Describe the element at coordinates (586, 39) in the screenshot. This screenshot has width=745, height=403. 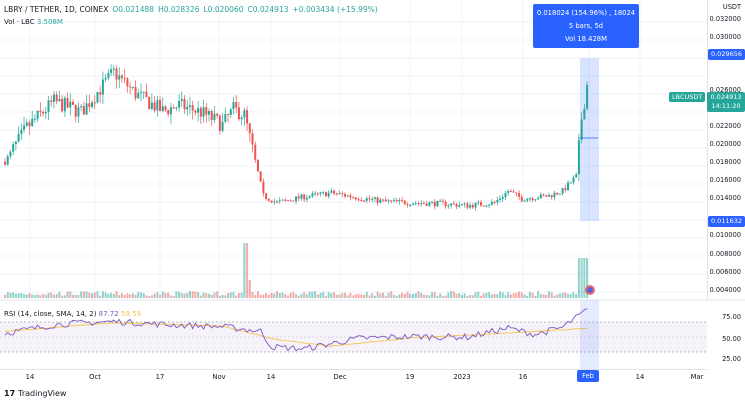
I see `tooltip-volume: Vol 18.428M` at that location.